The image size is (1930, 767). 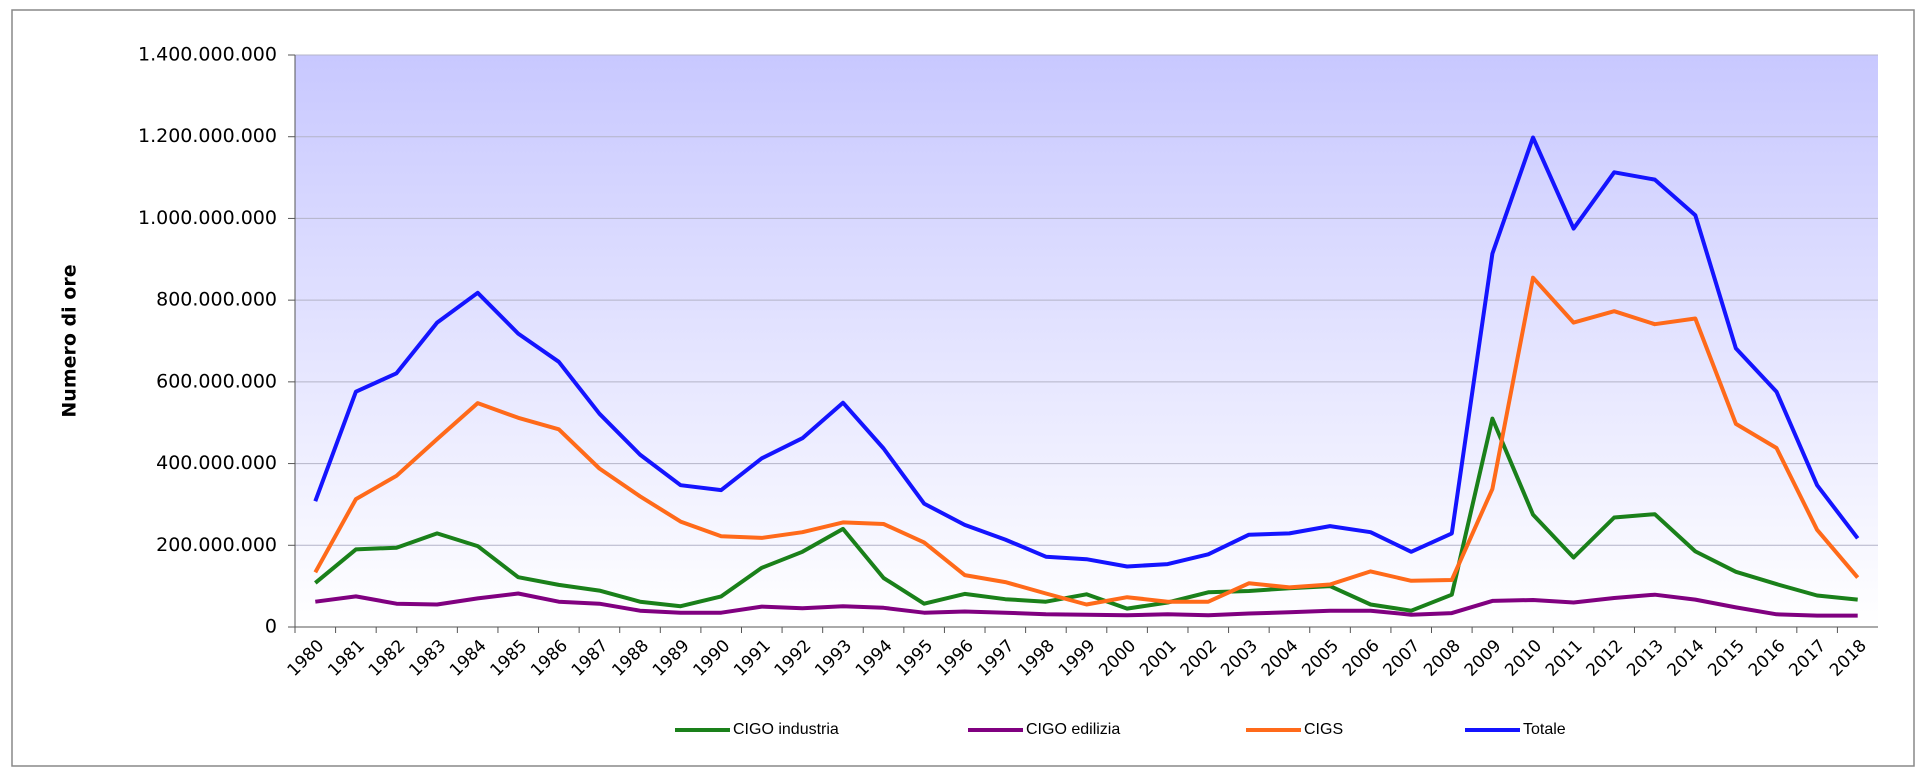 What do you see at coordinates (216, 463) in the screenshot?
I see `y-tick-label: 400.000.000` at bounding box center [216, 463].